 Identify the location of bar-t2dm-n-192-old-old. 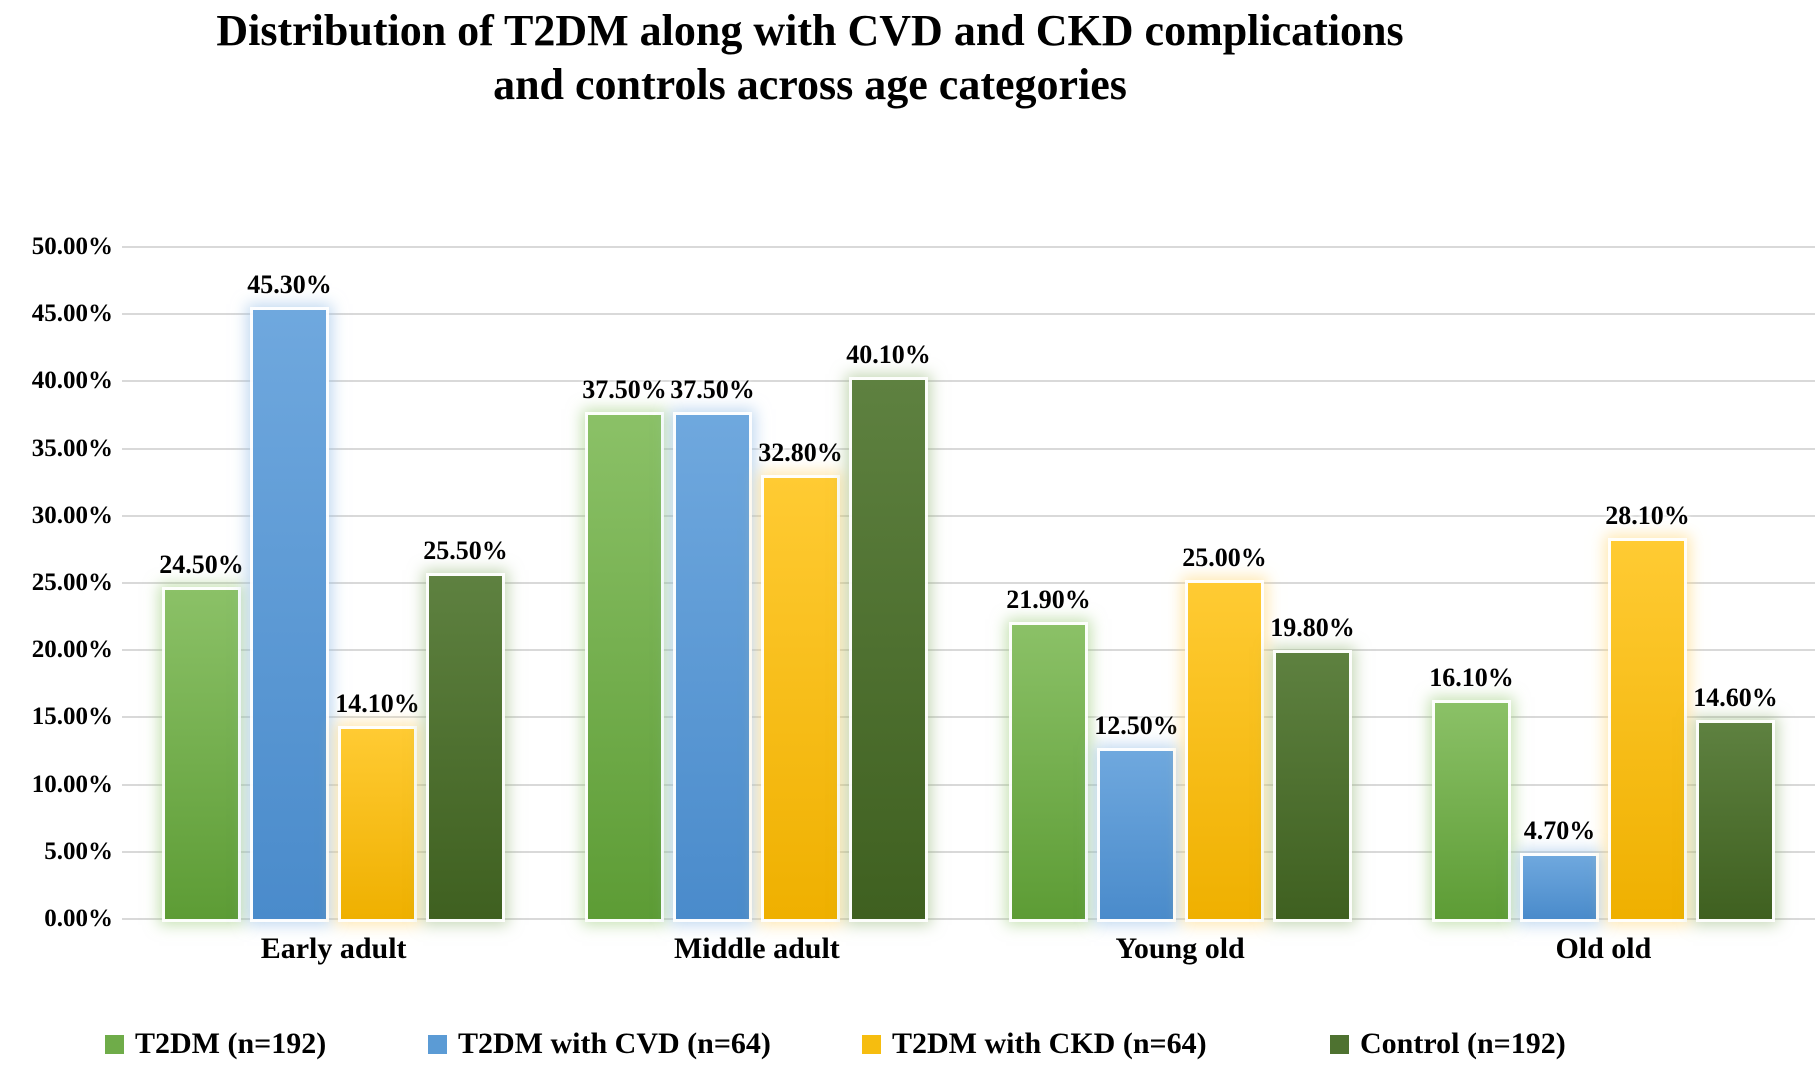
(1471, 811).